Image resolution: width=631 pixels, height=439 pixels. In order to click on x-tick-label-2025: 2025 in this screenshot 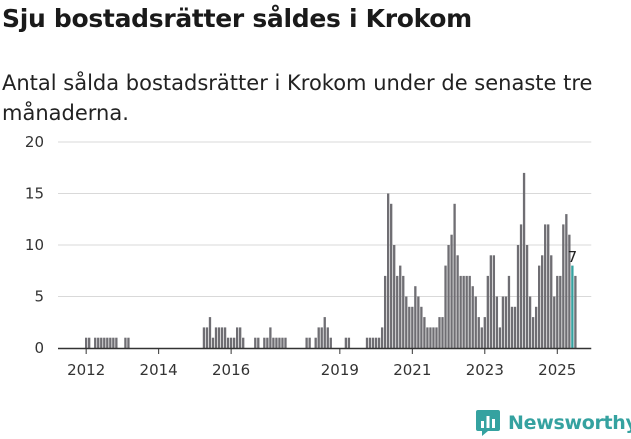, I will do `click(557, 370)`.